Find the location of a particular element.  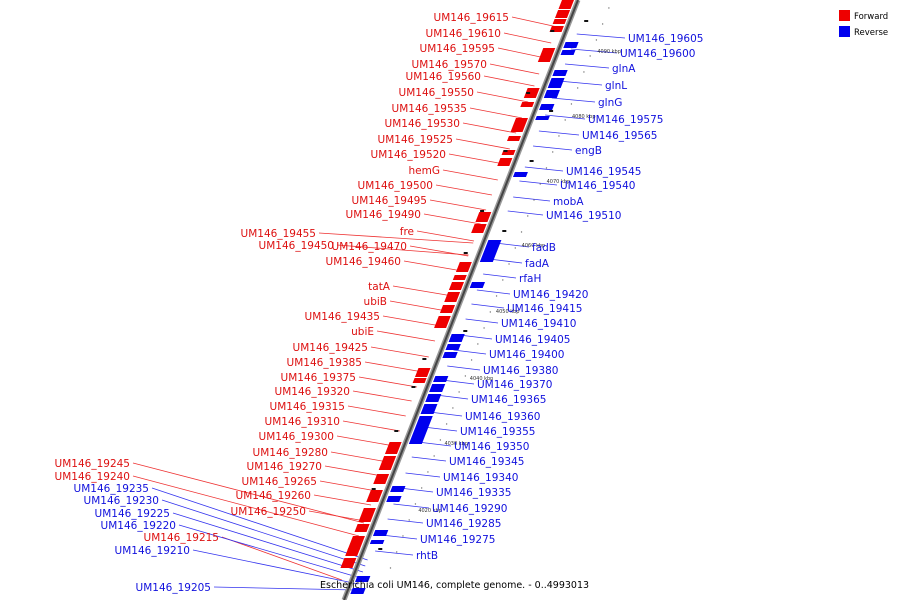

forward-gene-label: UM146_19375 is located at coordinates (318, 378).